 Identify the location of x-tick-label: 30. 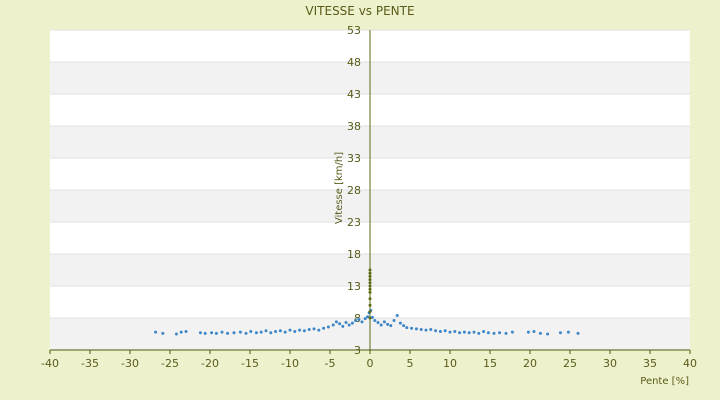
(610, 363).